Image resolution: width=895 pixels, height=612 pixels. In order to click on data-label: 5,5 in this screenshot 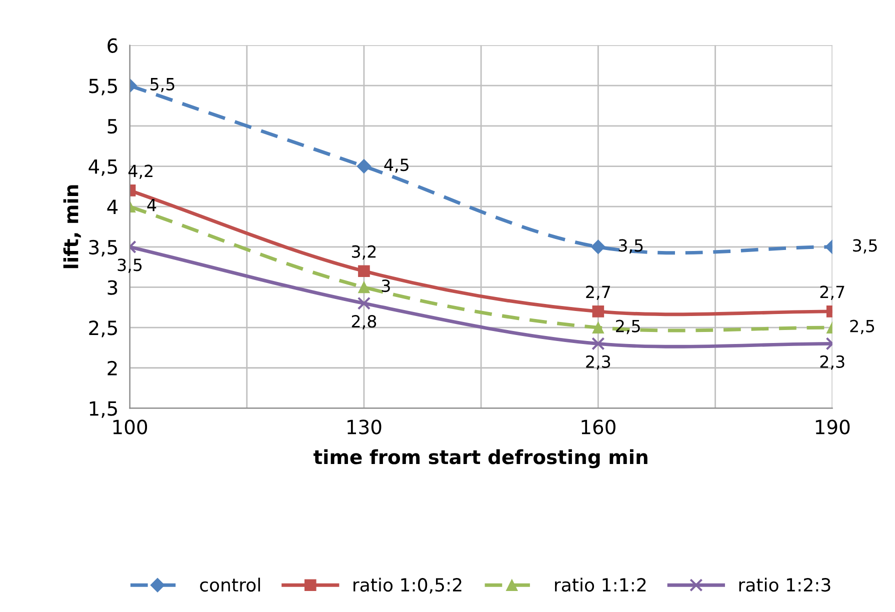, I will do `click(162, 85)`.